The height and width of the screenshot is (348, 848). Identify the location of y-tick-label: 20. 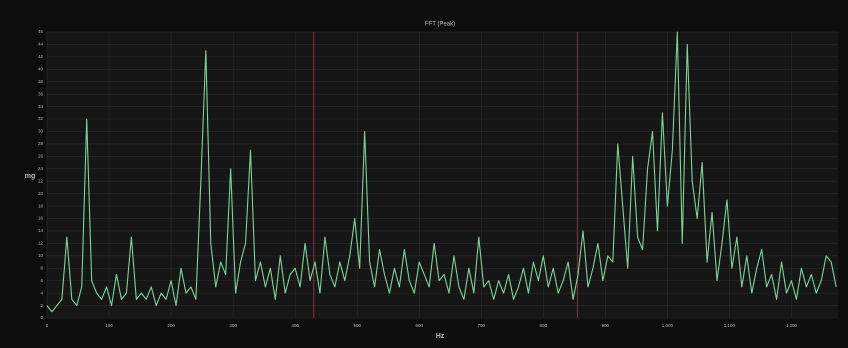
(41, 193).